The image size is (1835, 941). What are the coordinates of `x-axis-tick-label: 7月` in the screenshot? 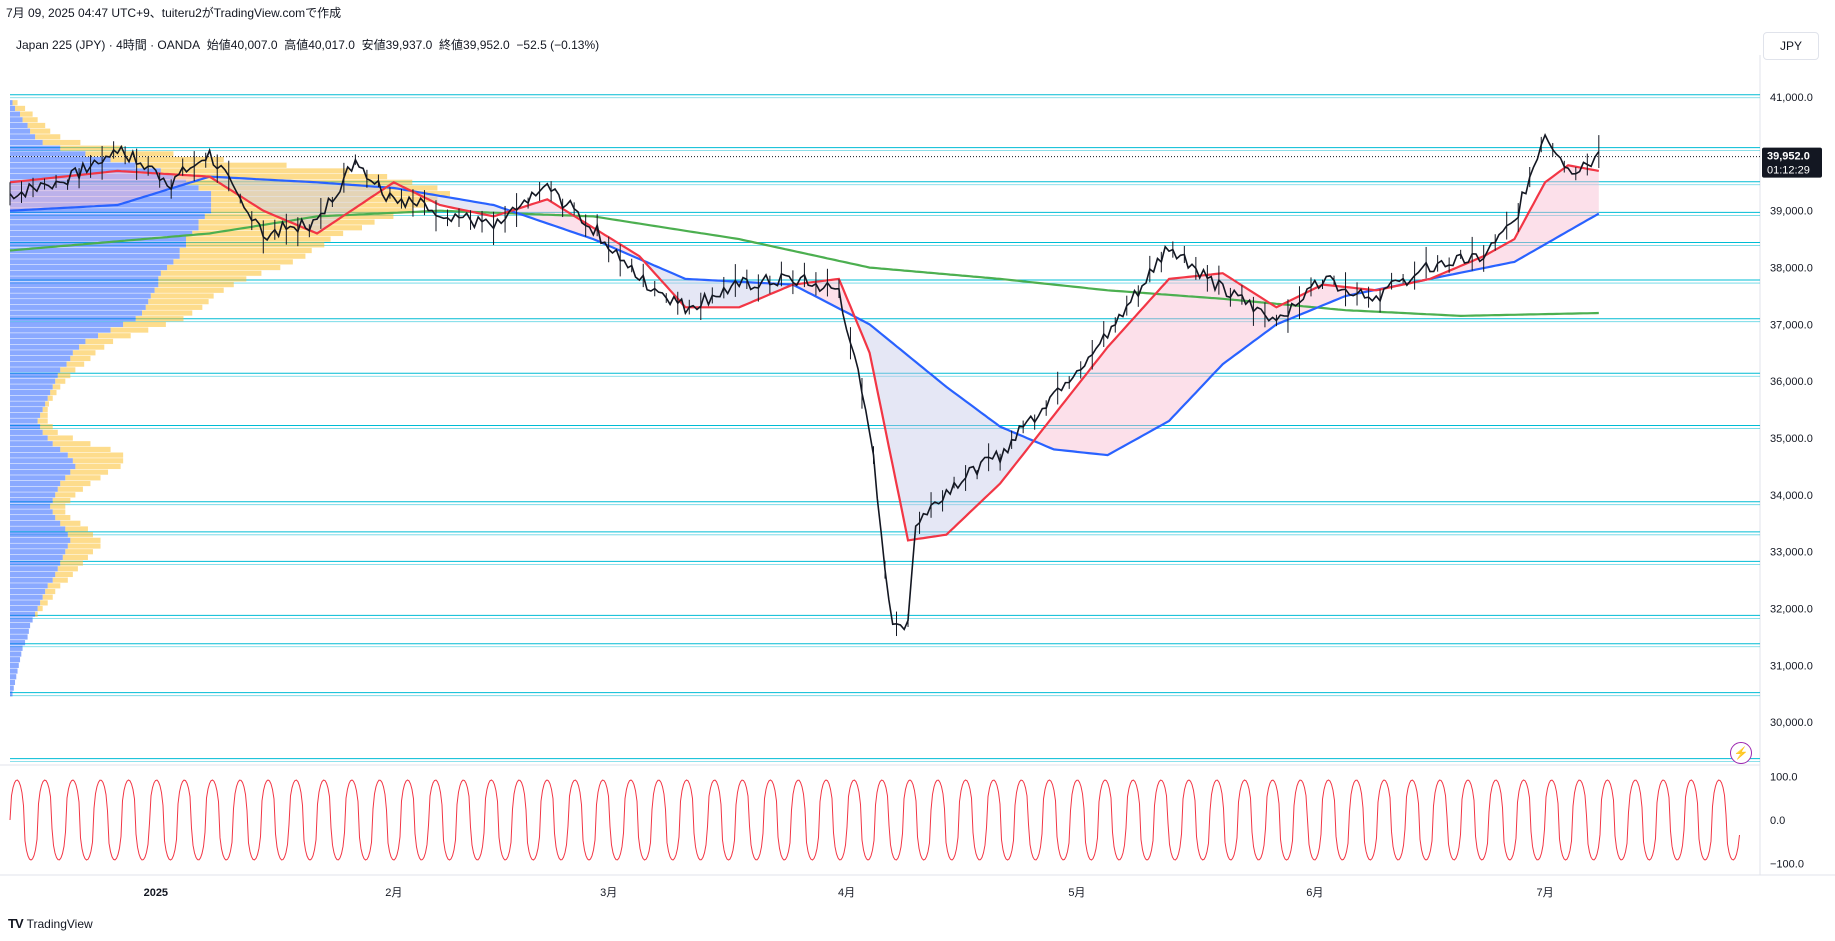 It's located at (1545, 893).